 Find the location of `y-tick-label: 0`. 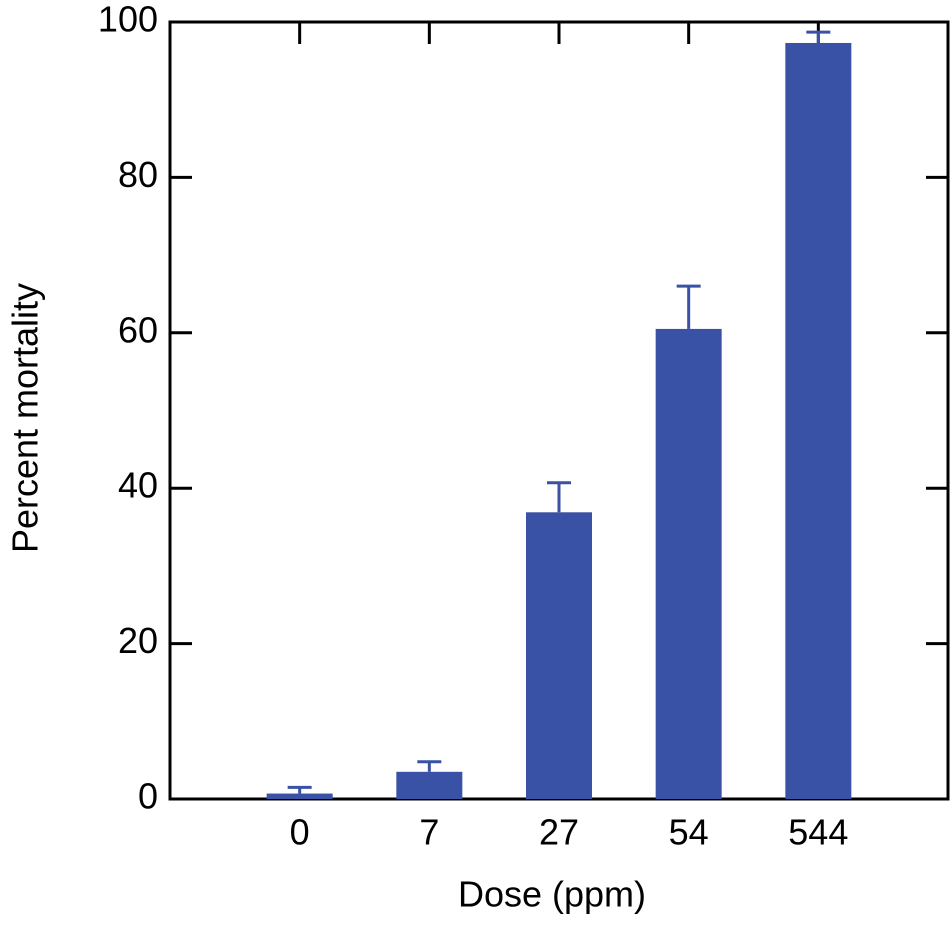

y-tick-label: 0 is located at coordinates (148, 796).